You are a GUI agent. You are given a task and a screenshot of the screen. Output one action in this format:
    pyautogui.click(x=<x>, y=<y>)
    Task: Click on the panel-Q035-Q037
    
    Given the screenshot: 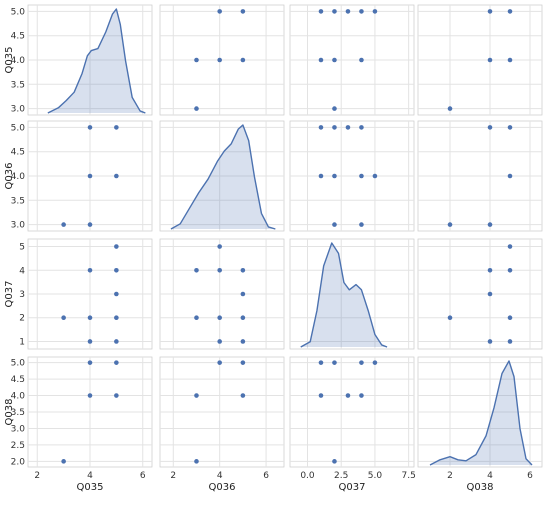 What is the action you would take?
    pyautogui.click(x=352, y=60)
    